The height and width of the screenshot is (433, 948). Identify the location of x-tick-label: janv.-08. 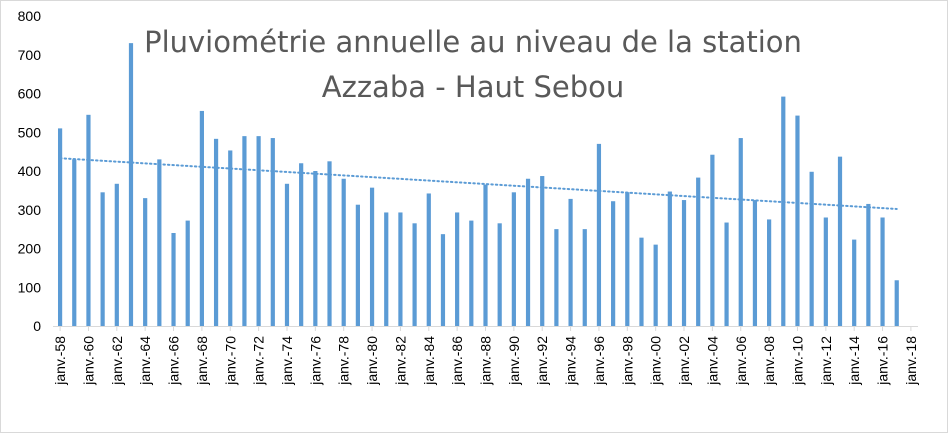
(769, 361).